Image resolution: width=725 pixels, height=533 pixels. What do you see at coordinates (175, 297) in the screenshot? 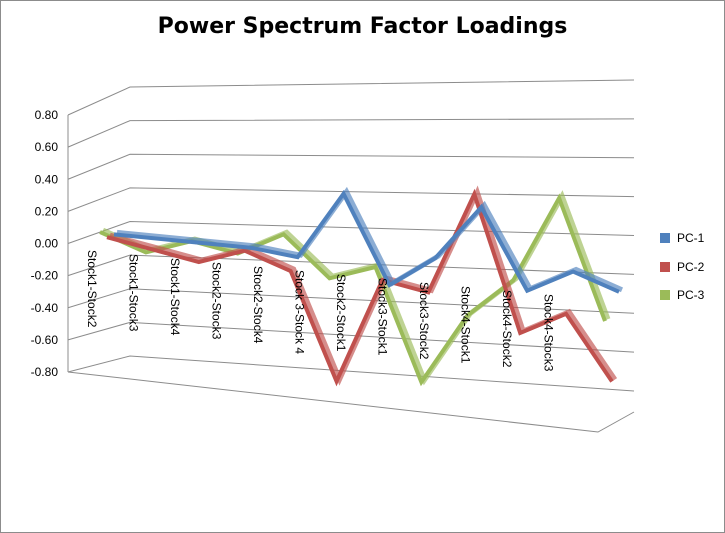
I see `x-tick-label: Stock1-Stock4` at bounding box center [175, 297].